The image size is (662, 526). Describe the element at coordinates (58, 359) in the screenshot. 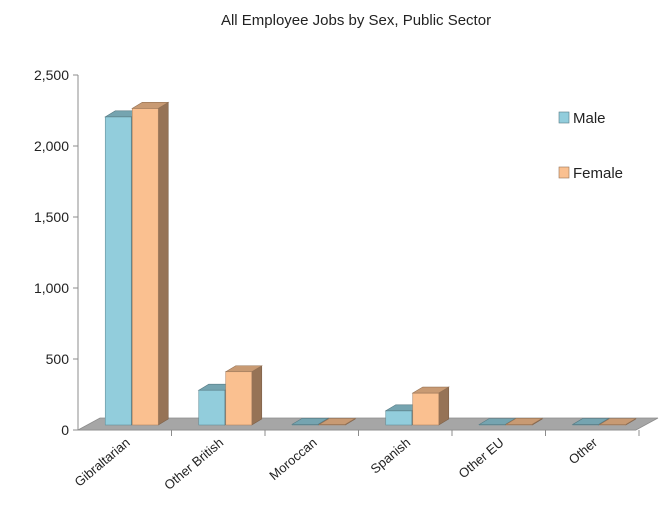

I see `y-tick-label: 500` at that location.